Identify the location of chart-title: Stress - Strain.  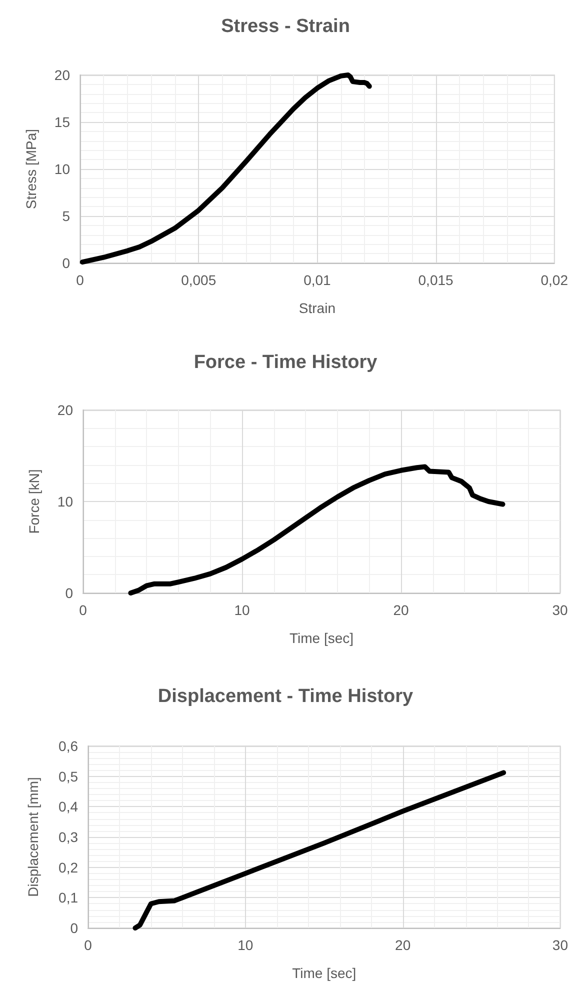
(285, 26).